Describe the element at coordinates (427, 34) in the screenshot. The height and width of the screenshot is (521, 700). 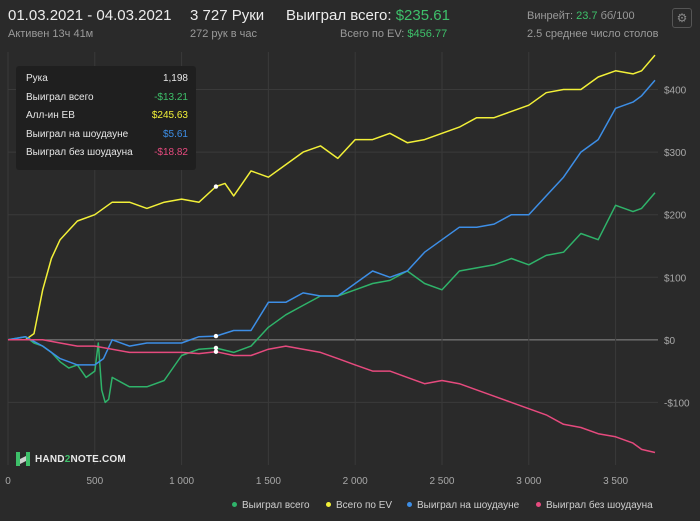
I see `ev-total-value: $456.77` at that location.